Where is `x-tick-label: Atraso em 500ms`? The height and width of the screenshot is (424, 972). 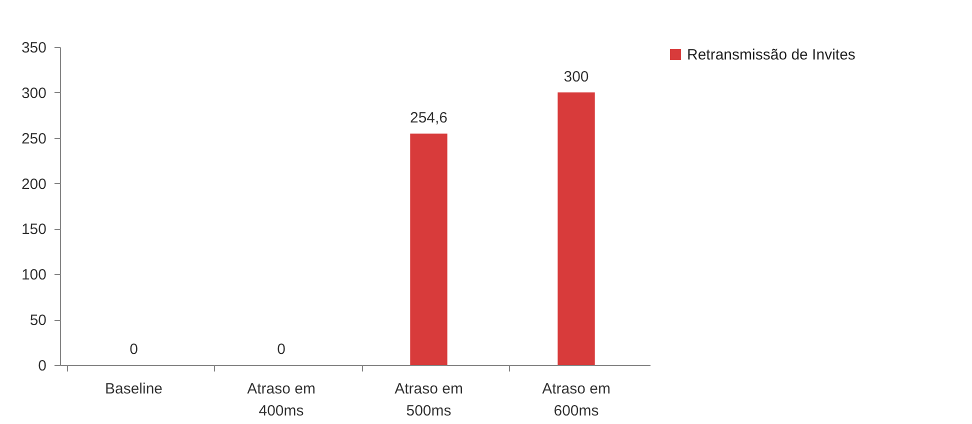 x-tick-label: Atraso em 500ms is located at coordinates (428, 400).